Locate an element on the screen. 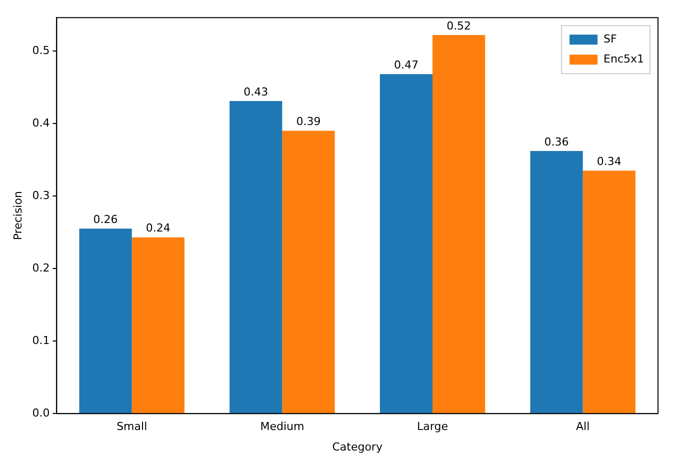  data-label: 0.47 is located at coordinates (406, 65).